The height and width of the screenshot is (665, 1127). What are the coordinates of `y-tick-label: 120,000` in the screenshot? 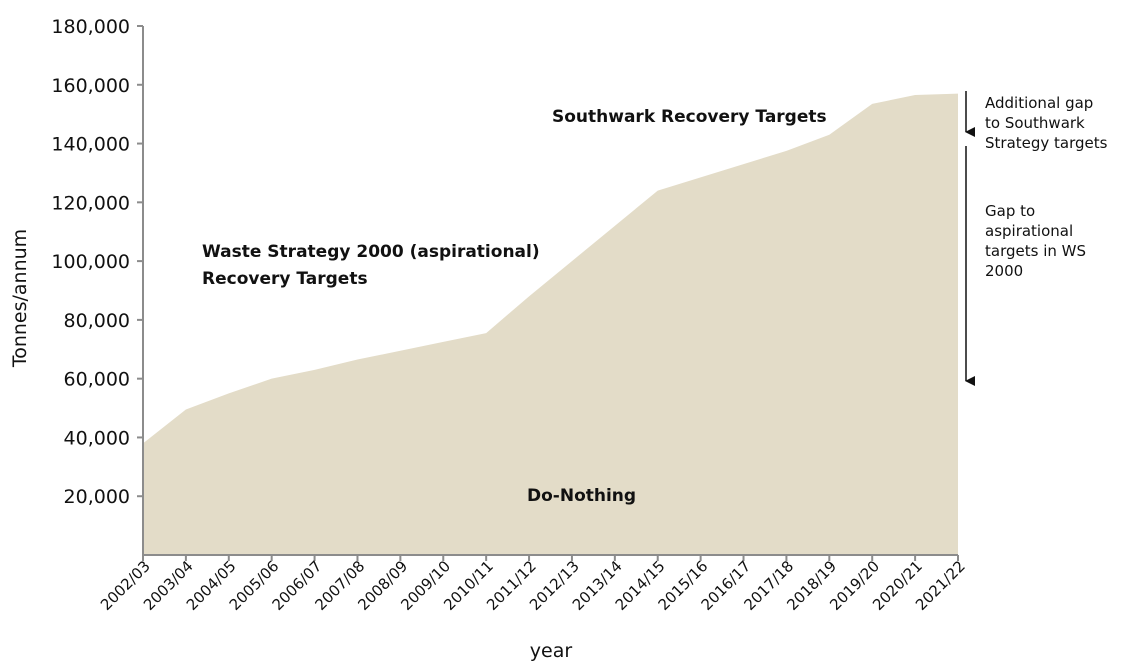 It's located at (90, 203).